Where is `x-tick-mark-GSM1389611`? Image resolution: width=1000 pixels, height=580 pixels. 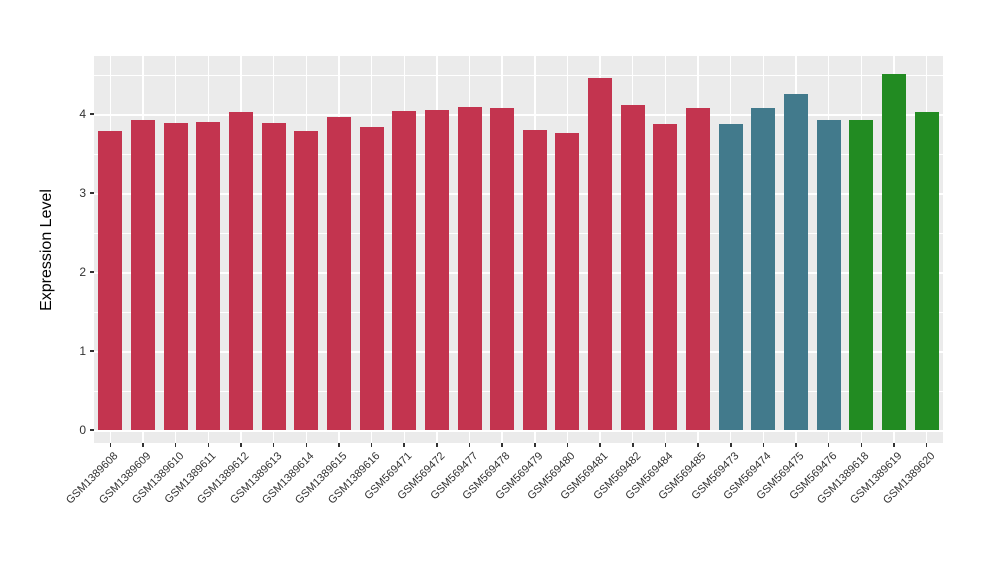 x-tick-mark-GSM1389611 is located at coordinates (208, 445).